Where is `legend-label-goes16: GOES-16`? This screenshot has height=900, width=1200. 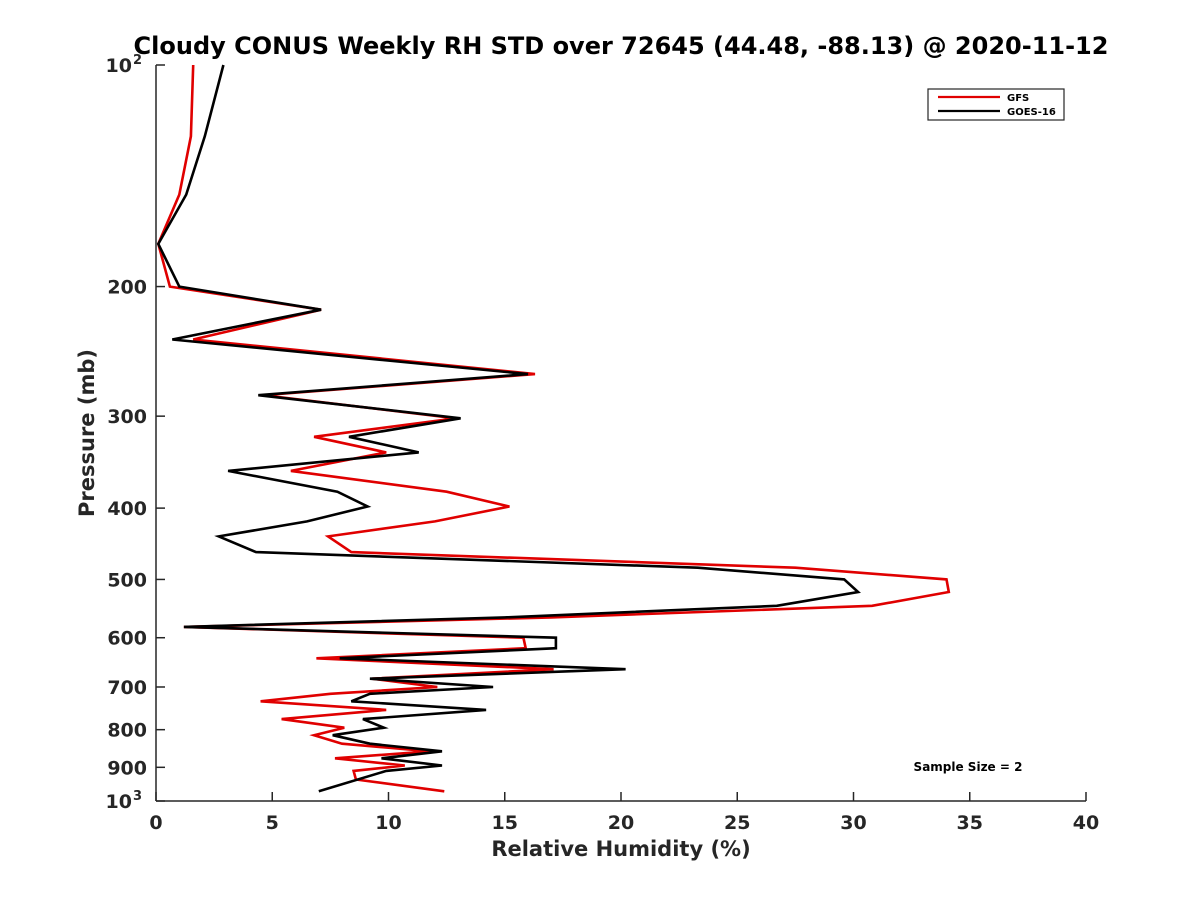 legend-label-goes16: GOES-16 is located at coordinates (1031, 112).